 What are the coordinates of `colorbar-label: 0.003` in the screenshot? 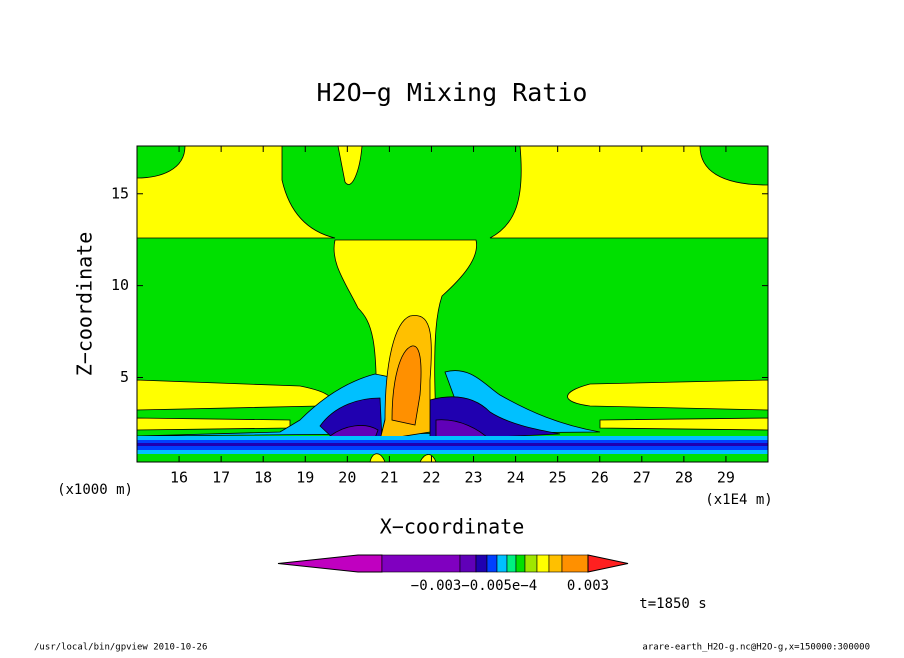 It's located at (588, 586).